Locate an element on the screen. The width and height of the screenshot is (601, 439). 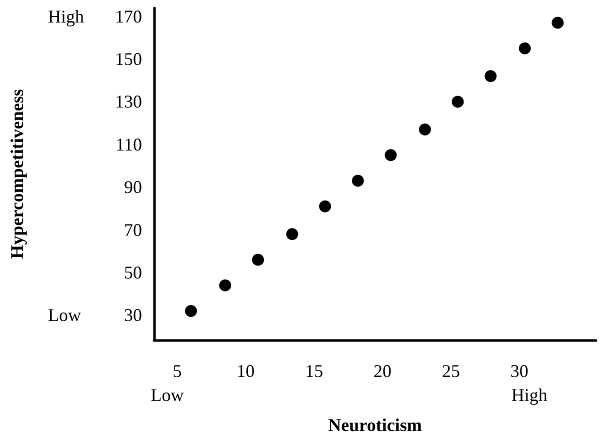
x-tick-label: 15 is located at coordinates (314, 371).